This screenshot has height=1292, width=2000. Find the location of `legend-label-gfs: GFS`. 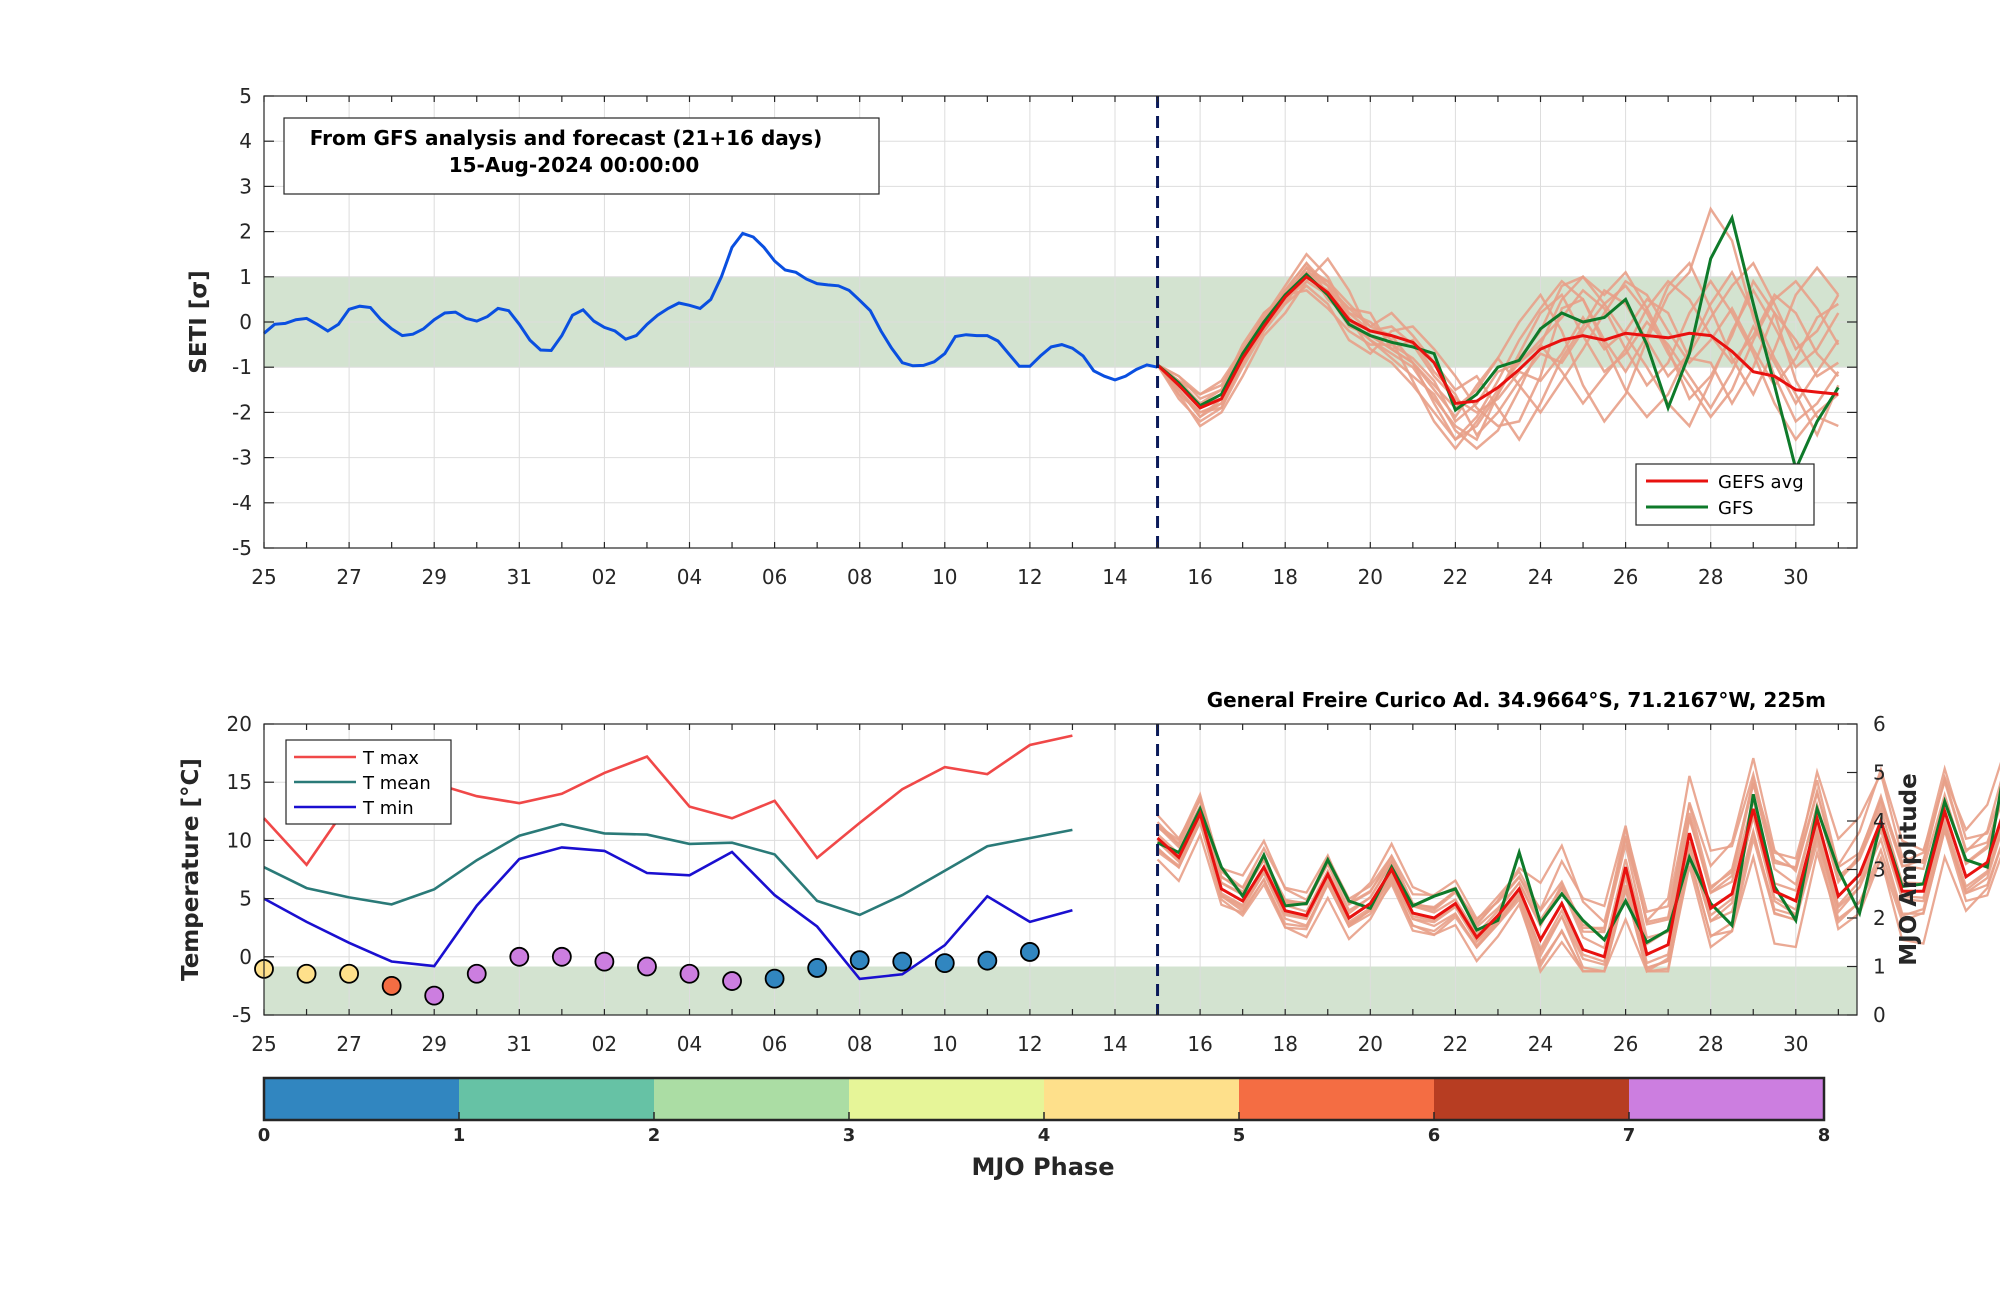

legend-label-gfs: GFS is located at coordinates (1735, 508).